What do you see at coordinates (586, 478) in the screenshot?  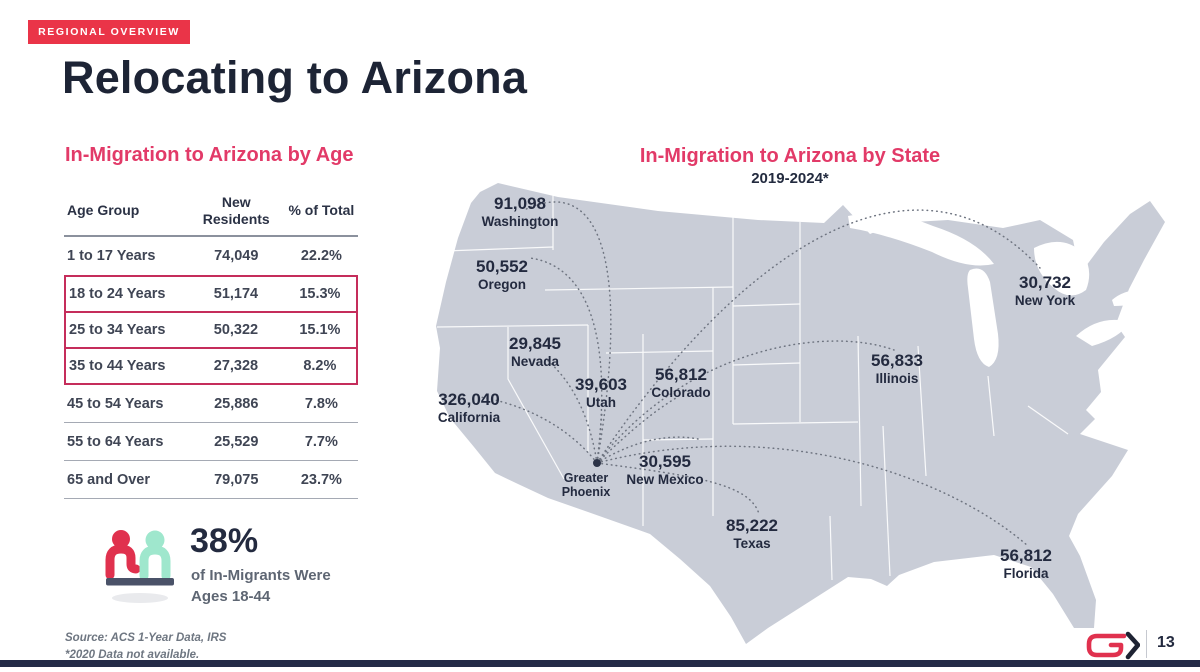 I see `origin-label-line1: Greater` at bounding box center [586, 478].